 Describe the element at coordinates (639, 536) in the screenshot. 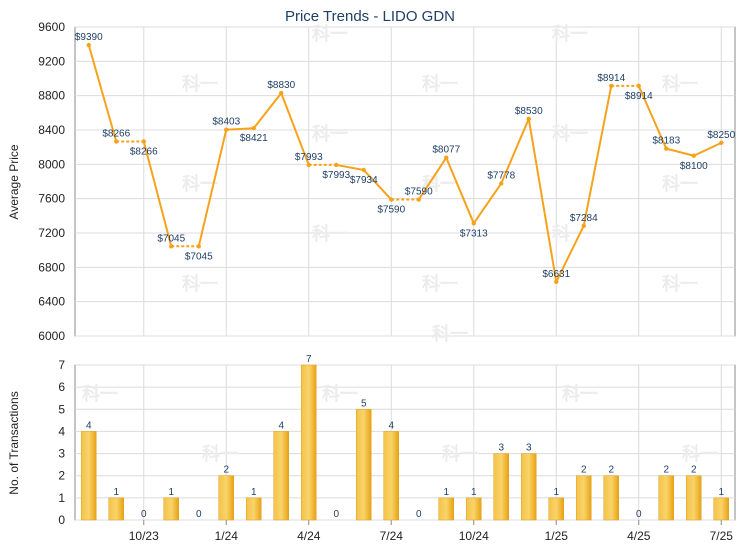

I see `x-tick-label: 4/25` at that location.